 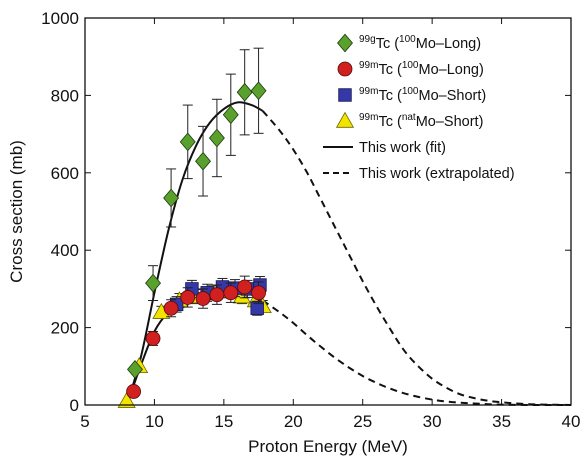 What do you see at coordinates (293, 421) in the screenshot?
I see `x-tick-label: 20` at bounding box center [293, 421].